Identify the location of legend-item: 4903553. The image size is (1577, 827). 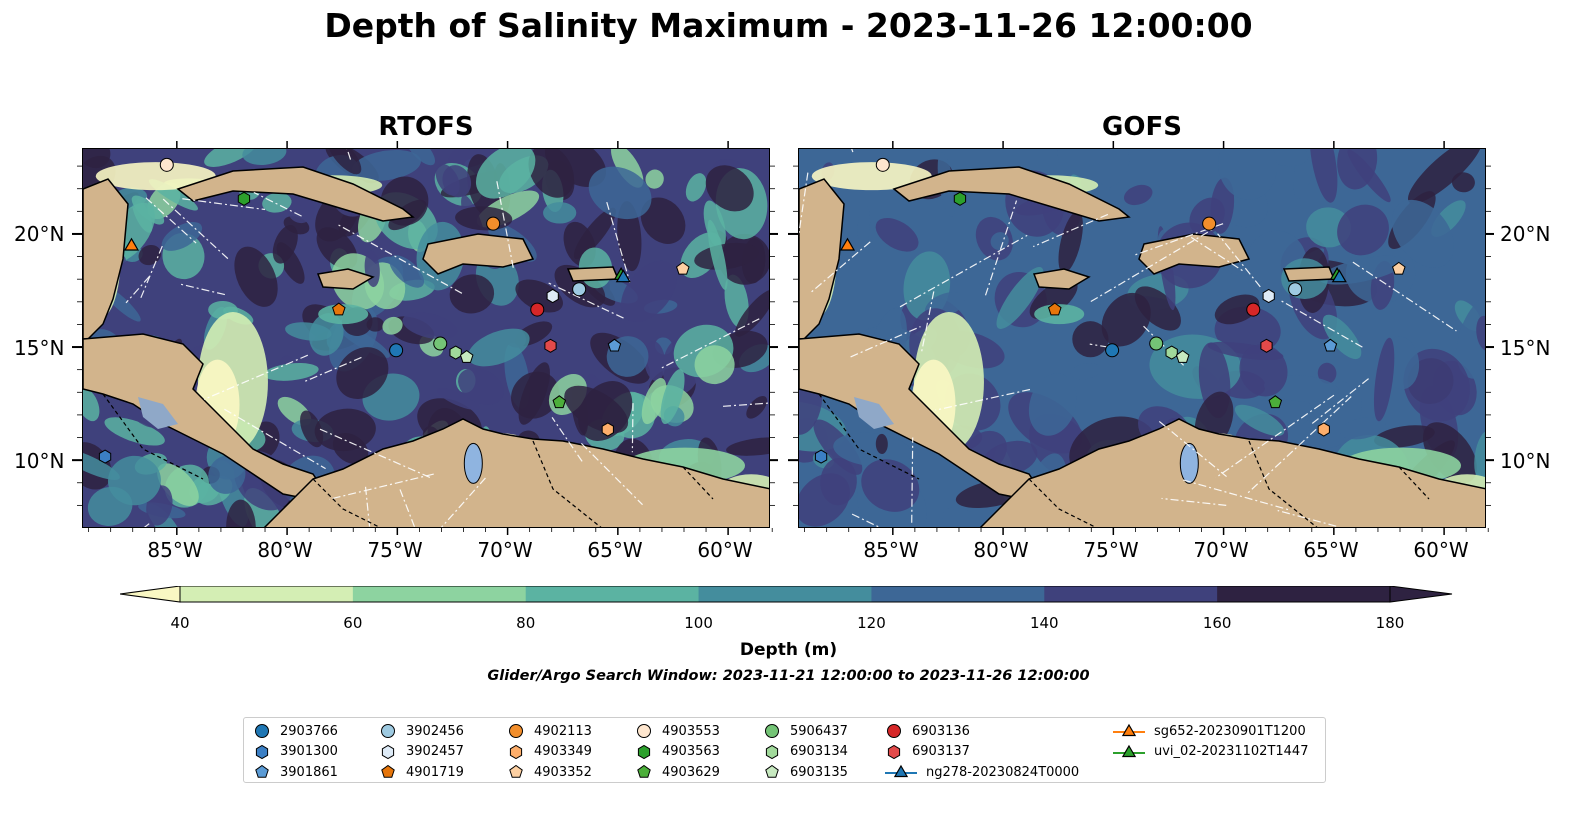
(677, 731).